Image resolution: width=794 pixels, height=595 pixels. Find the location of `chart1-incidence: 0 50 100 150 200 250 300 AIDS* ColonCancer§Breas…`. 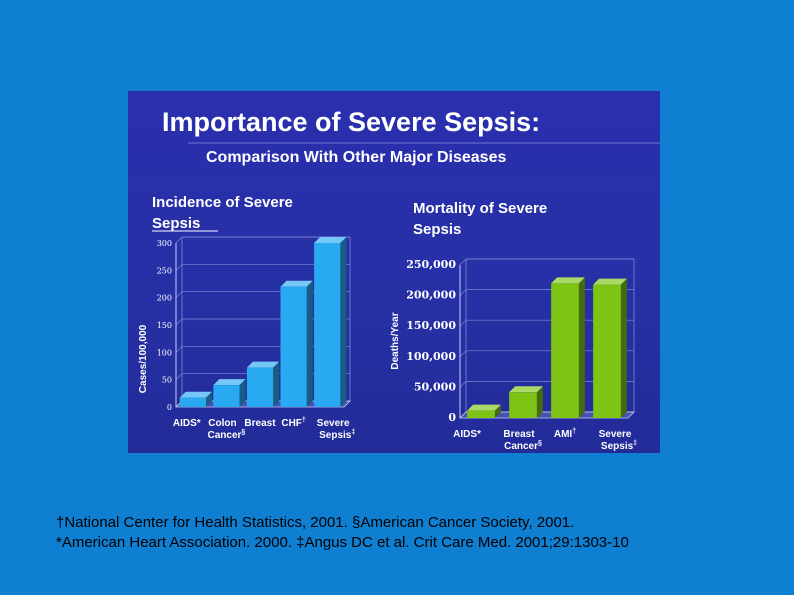

chart1-incidence: 0 50 100 150 200 250 300 AIDS* ColonCancer§Breas… is located at coordinates (256, 338).